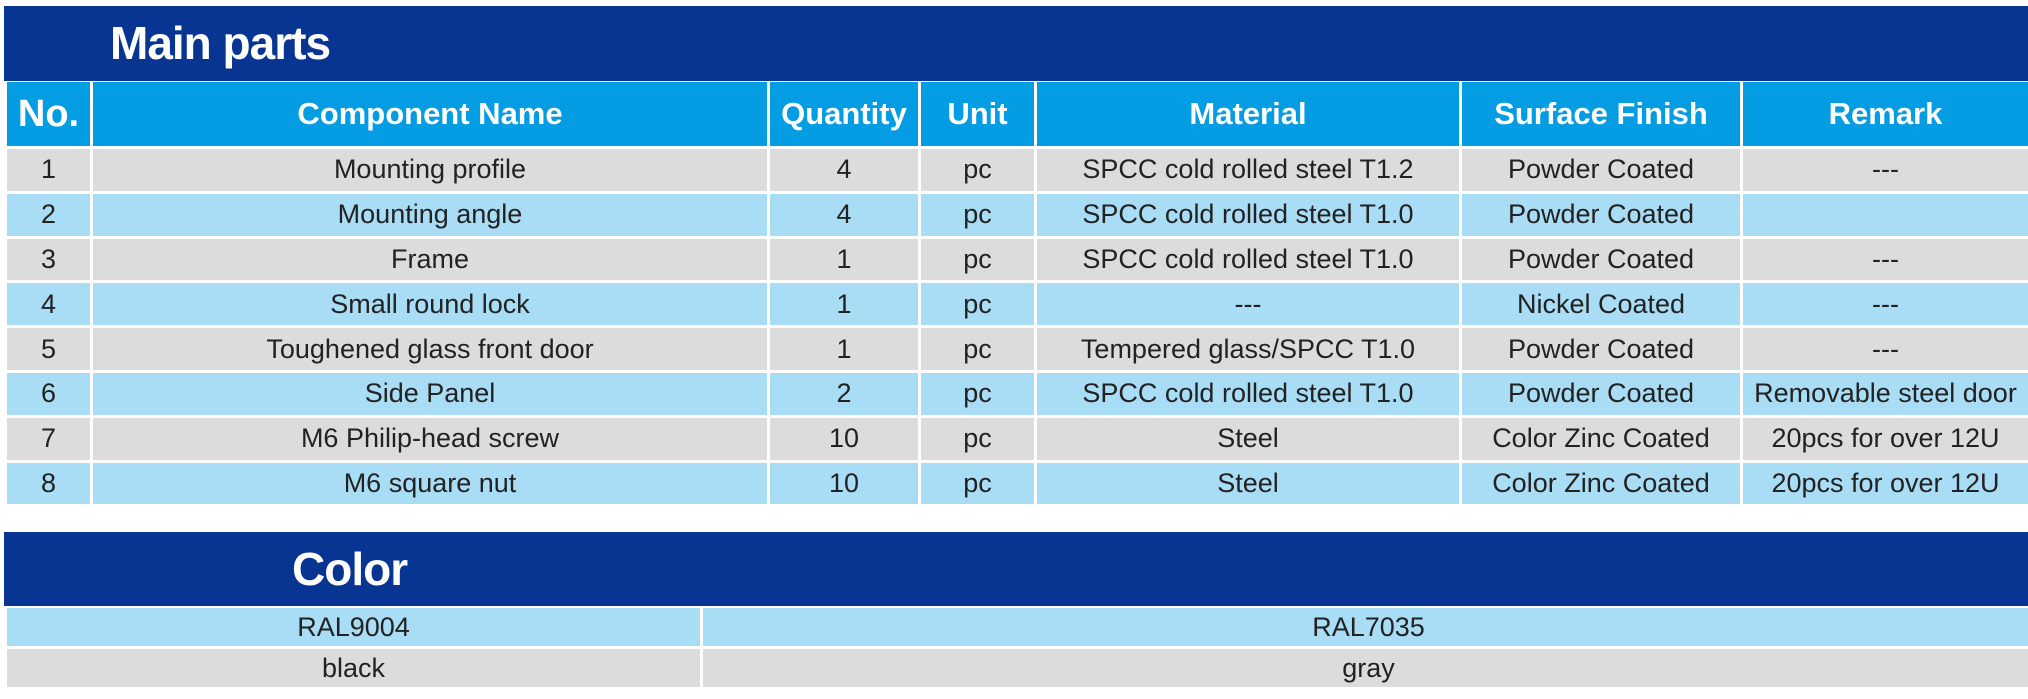  Describe the element at coordinates (977, 114) in the screenshot. I see `header-unit: Unit` at that location.